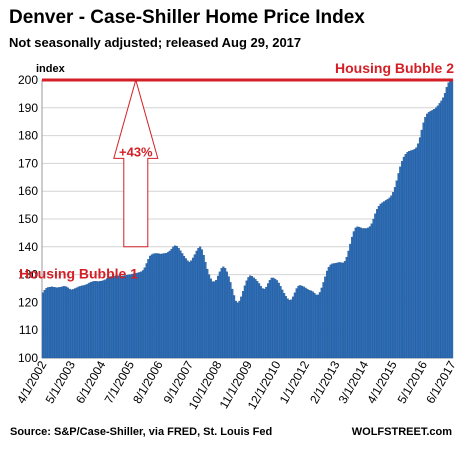 This screenshot has width=461, height=449. I want to click on y-tick-label: 120, so click(28, 302).